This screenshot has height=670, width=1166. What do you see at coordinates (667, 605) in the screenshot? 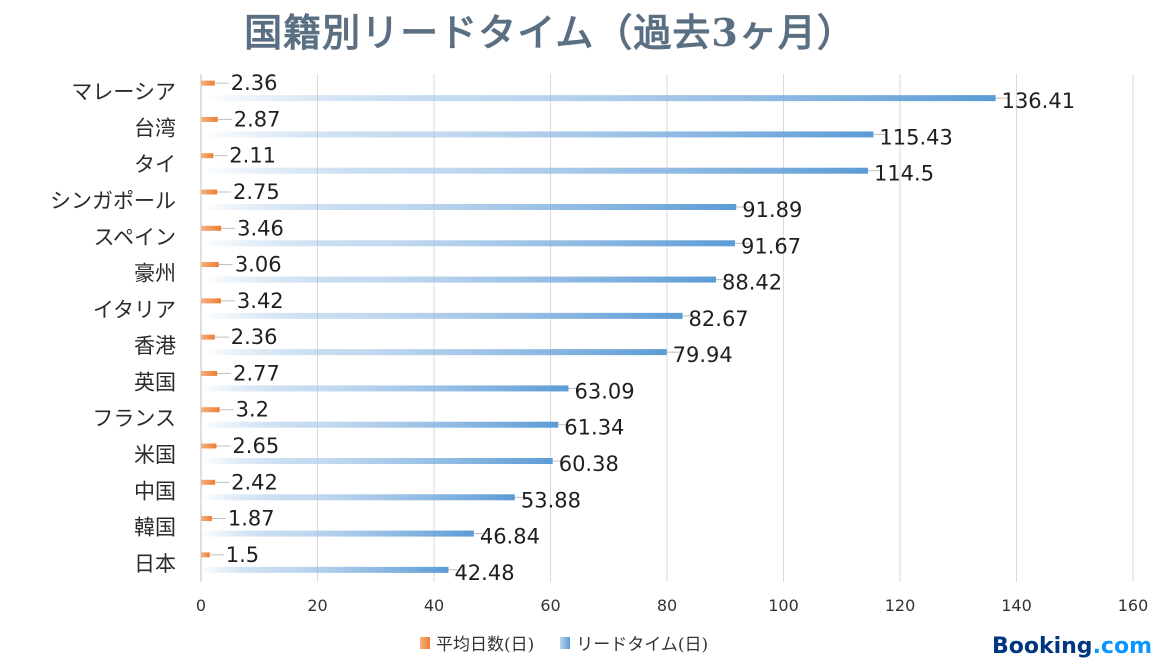
I see `x-tick-label: 80` at bounding box center [667, 605].